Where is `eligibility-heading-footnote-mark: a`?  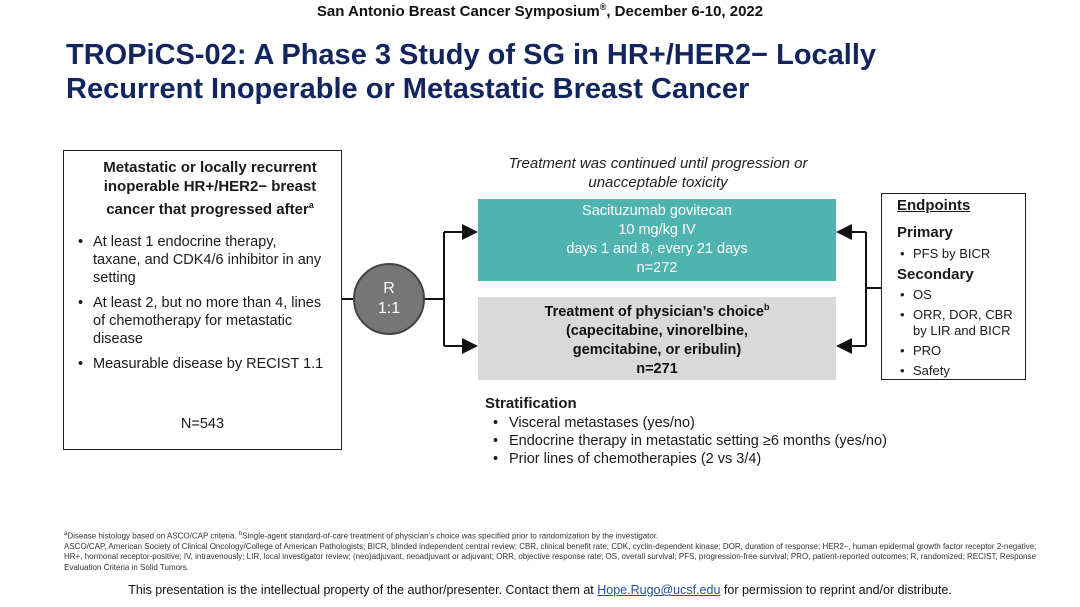
eligibility-heading-footnote-mark: a is located at coordinates (311, 205).